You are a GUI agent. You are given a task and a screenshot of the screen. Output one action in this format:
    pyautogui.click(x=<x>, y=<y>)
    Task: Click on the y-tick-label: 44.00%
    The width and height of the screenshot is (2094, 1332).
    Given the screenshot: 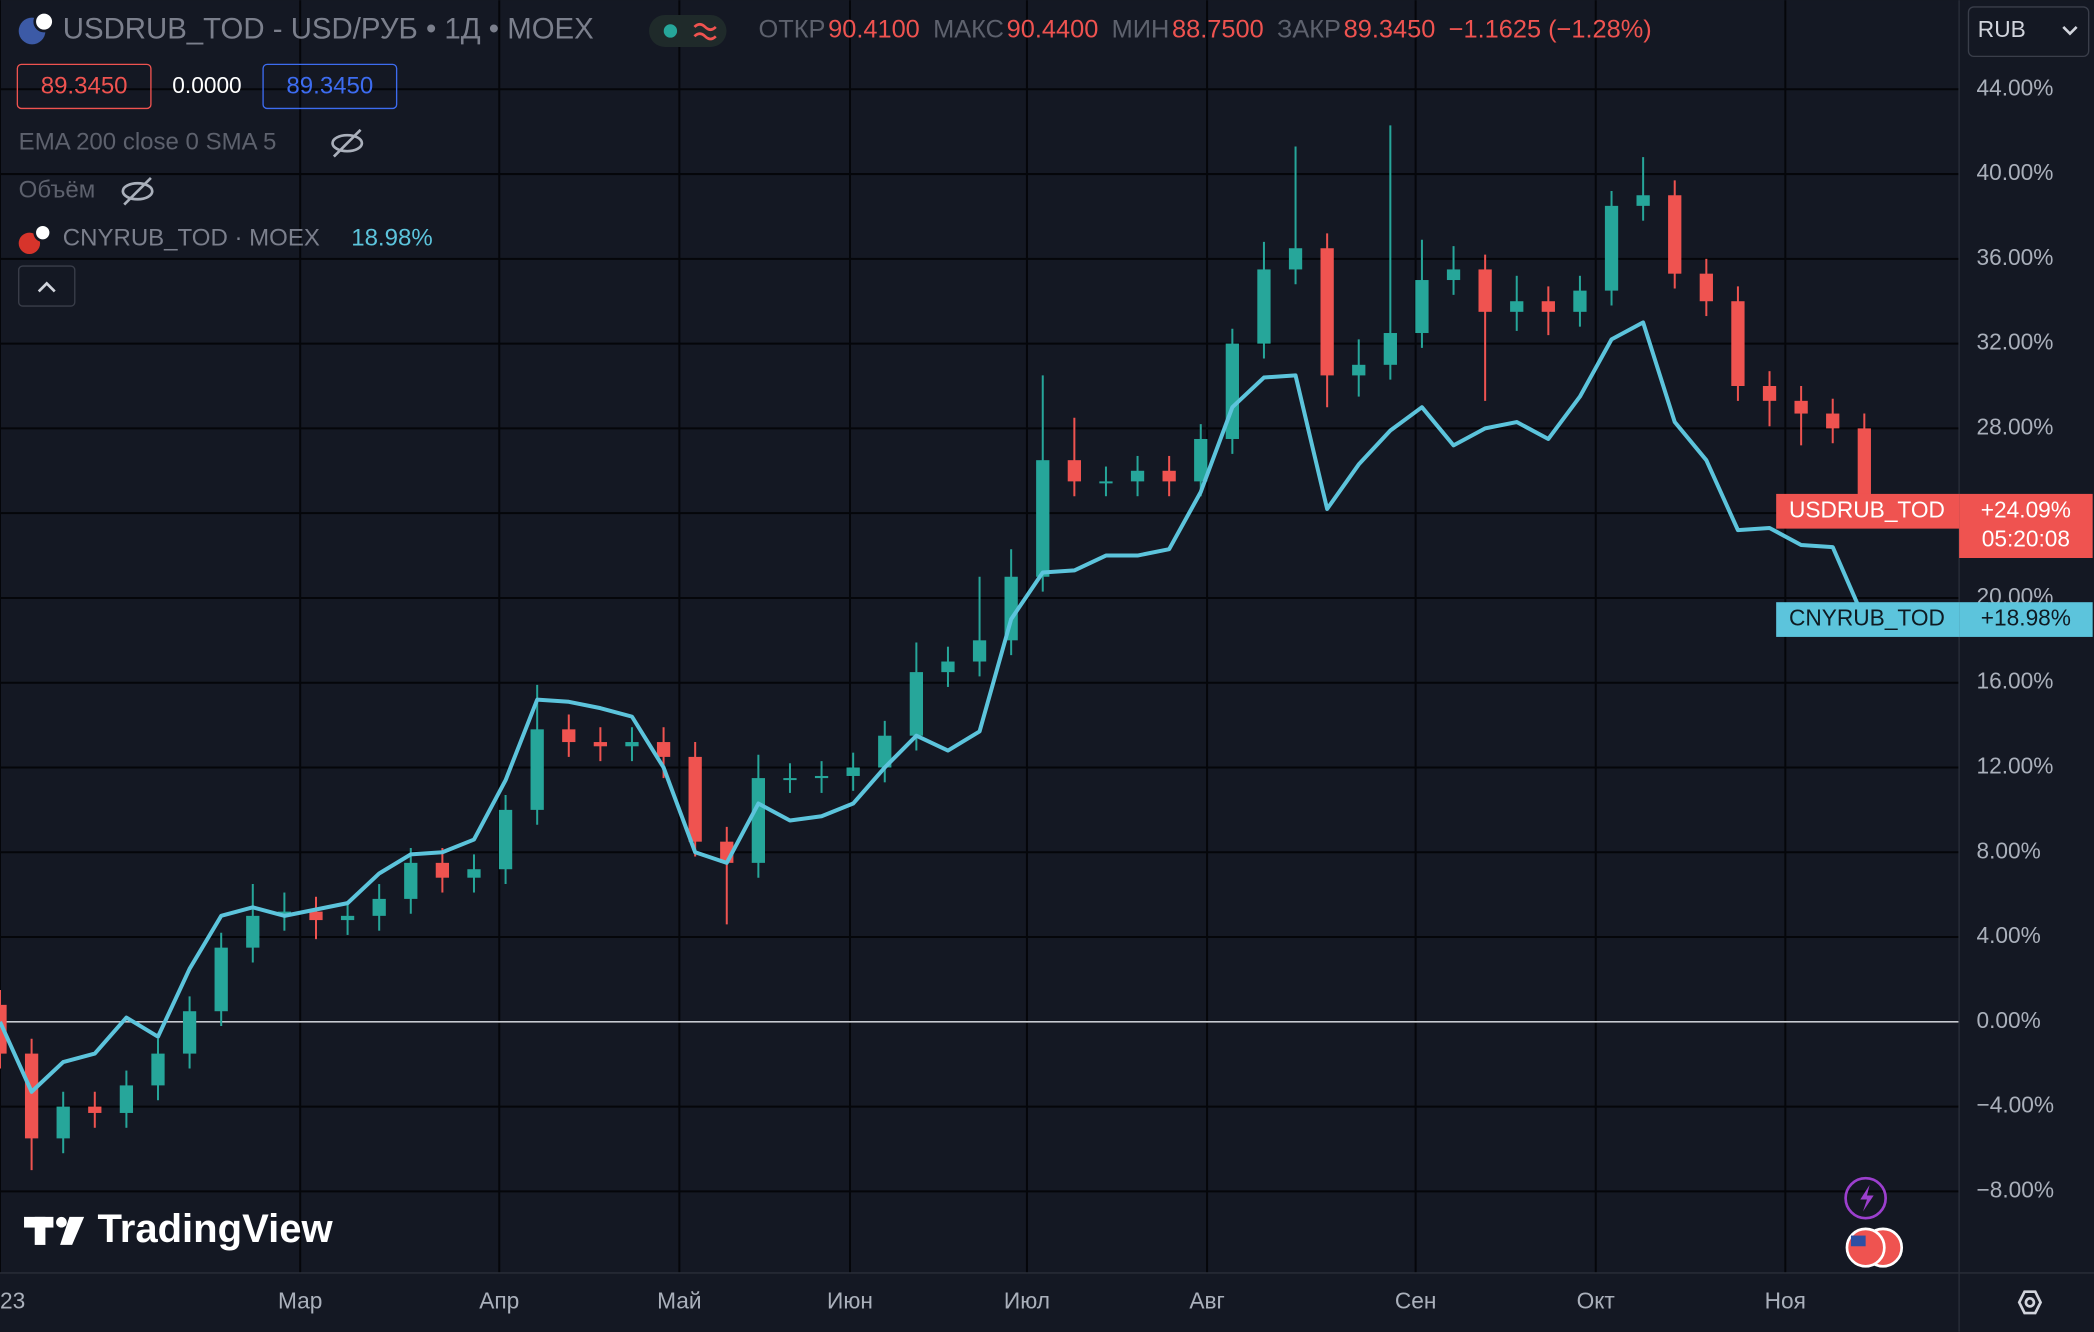 What is the action you would take?
    pyautogui.click(x=2014, y=87)
    